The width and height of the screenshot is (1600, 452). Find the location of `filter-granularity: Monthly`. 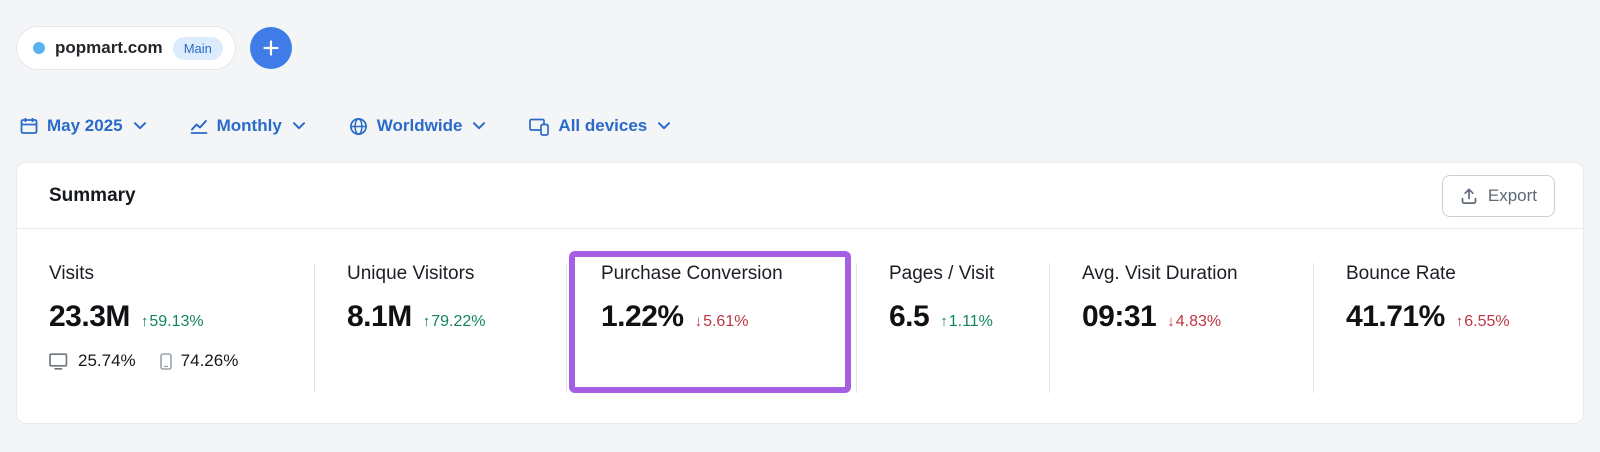

filter-granularity: Monthly is located at coordinates (247, 126).